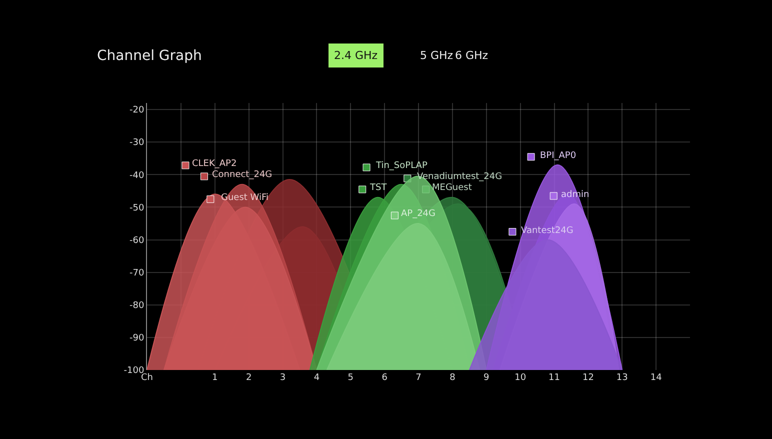 This screenshot has width=772, height=439. What do you see at coordinates (242, 175) in the screenshot?
I see `legend-label: Connect_24G` at bounding box center [242, 175].